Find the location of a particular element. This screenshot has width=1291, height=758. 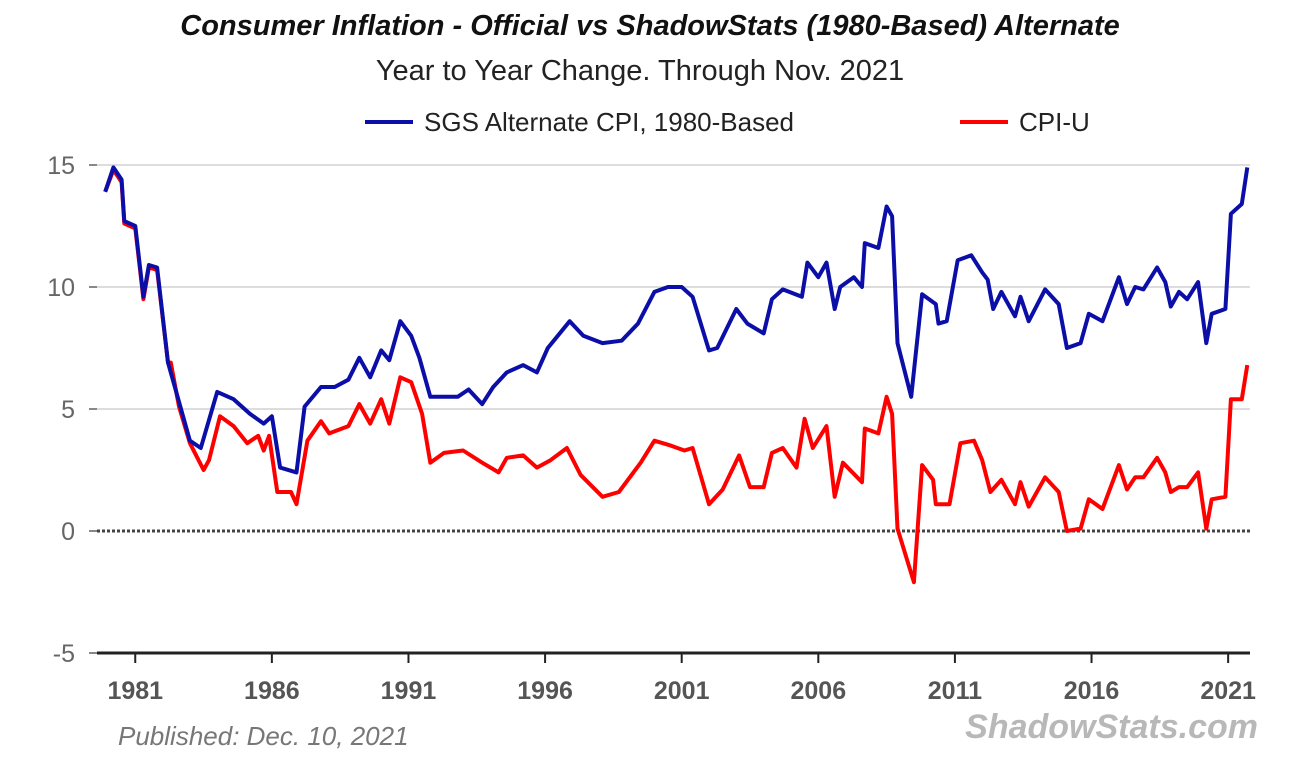

x-tick-label: 2011 is located at coordinates (955, 691).